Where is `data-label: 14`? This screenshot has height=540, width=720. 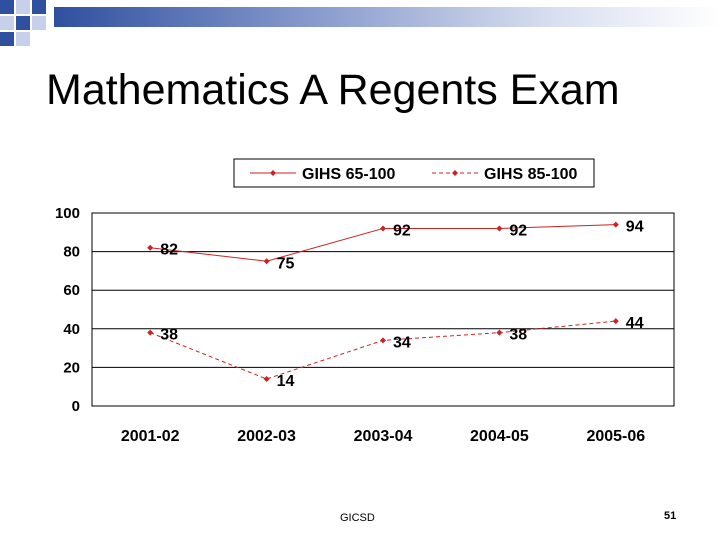
data-label: 14 is located at coordinates (286, 381).